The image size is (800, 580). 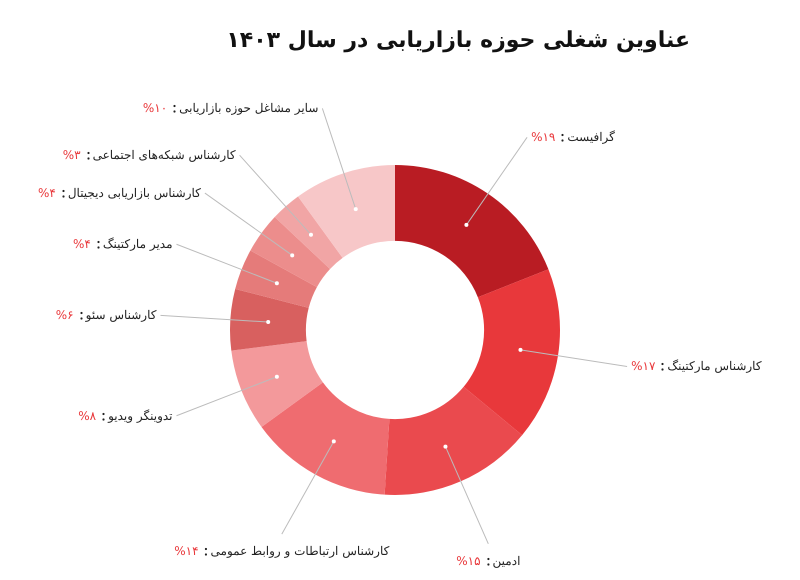 I want to click on data-label: ۱۷%, so click(x=643, y=366).